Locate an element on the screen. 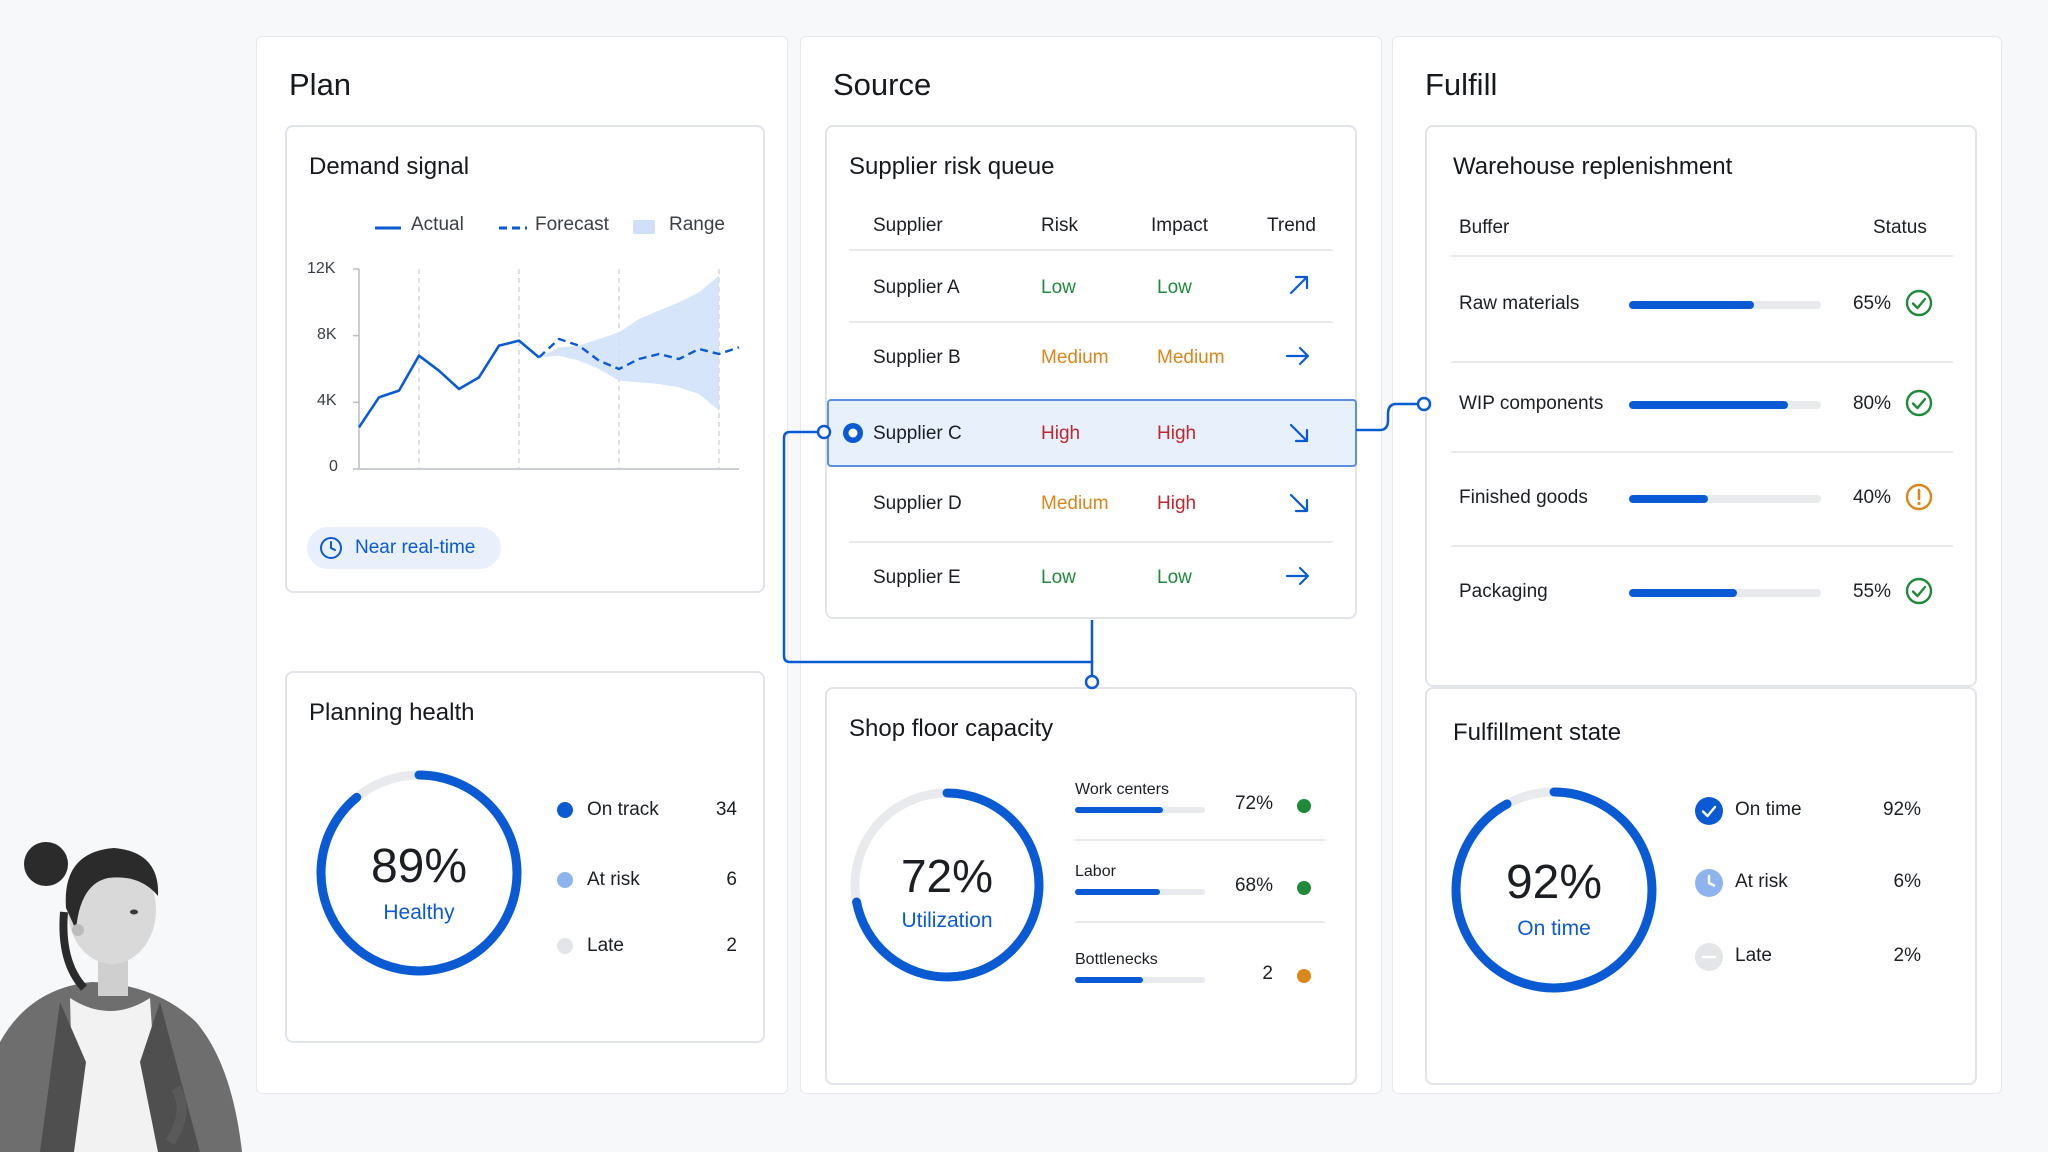  bottlenecks-status-dot is located at coordinates (1304, 976).